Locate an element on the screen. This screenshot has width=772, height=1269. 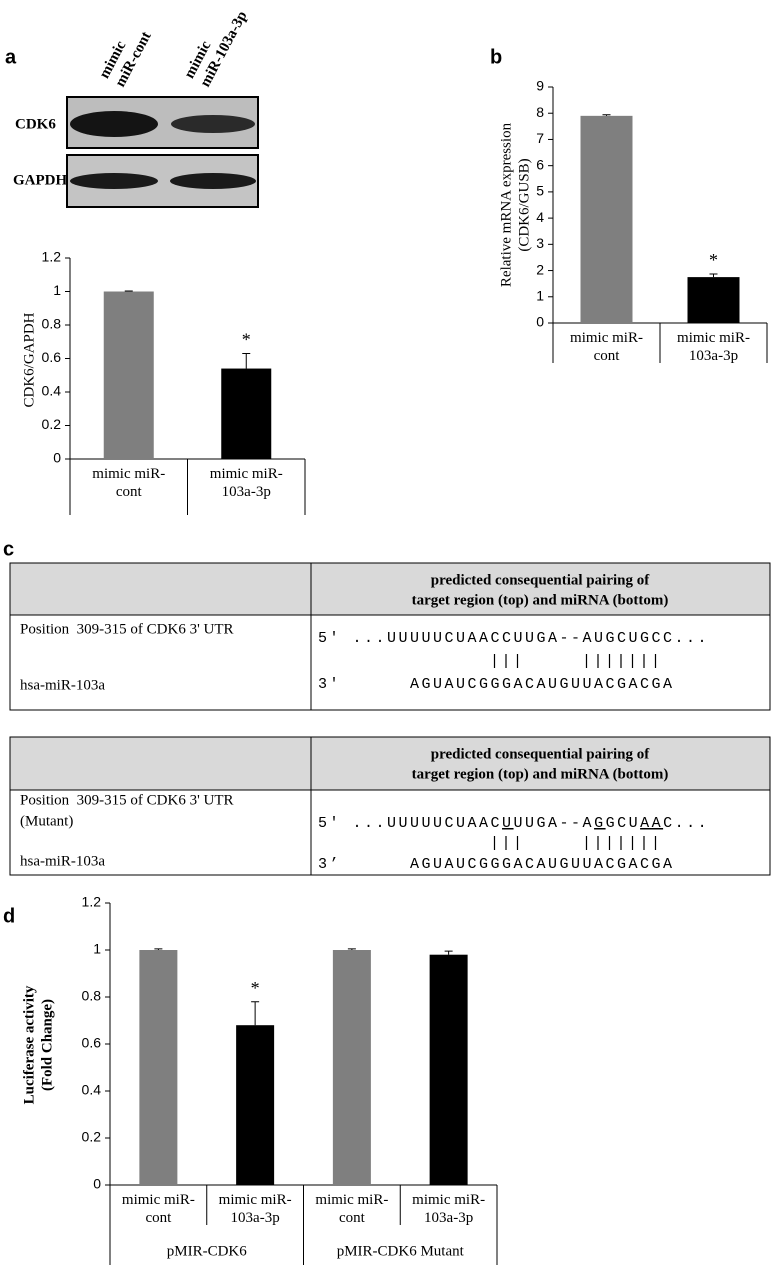
y-axis-label: (CDK6/GUSB) is located at coordinates (524, 204).